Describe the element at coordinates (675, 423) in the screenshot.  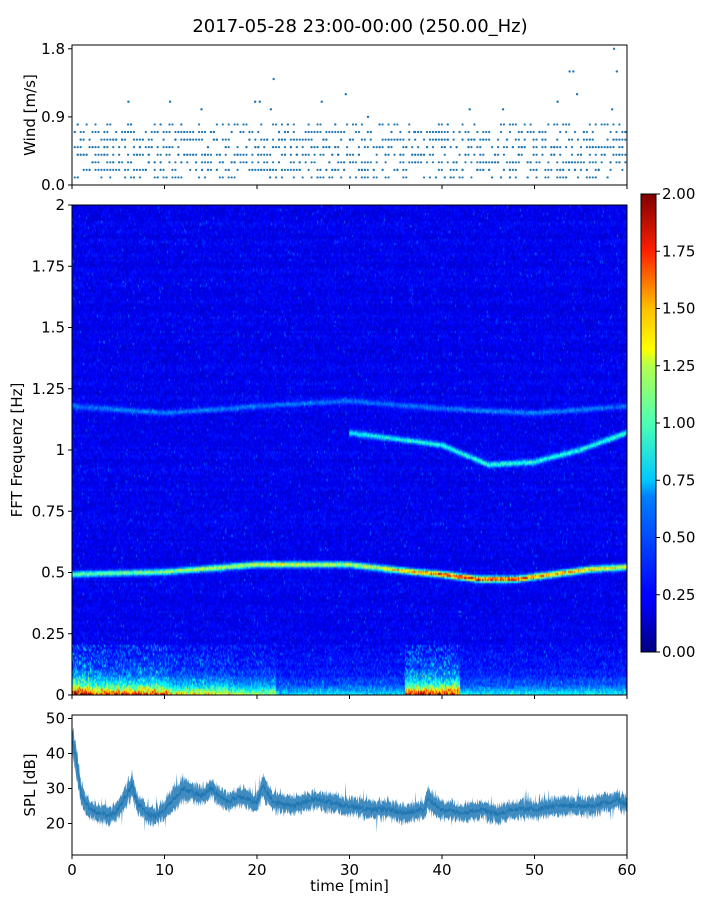
I see `colorbar-ticks: 0.00 0.25 0.50 0.75 1.00 1.25 1.50 1.75 2.00` at that location.